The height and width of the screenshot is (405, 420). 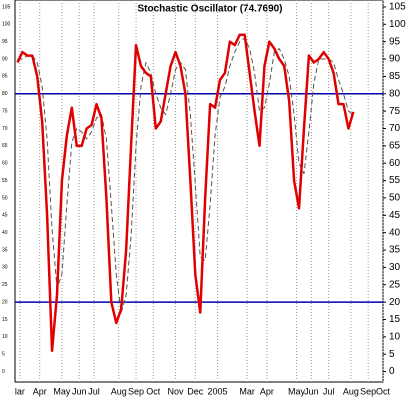 What do you see at coordinates (395, 198) in the screenshot?
I see `y-tick-label: 50` at bounding box center [395, 198].